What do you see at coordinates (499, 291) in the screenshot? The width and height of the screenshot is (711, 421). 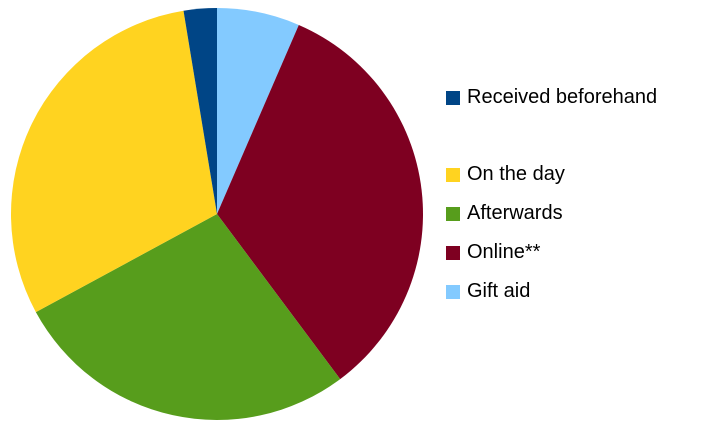 I see `legend-label-gift-aid: Gift aid` at bounding box center [499, 291].